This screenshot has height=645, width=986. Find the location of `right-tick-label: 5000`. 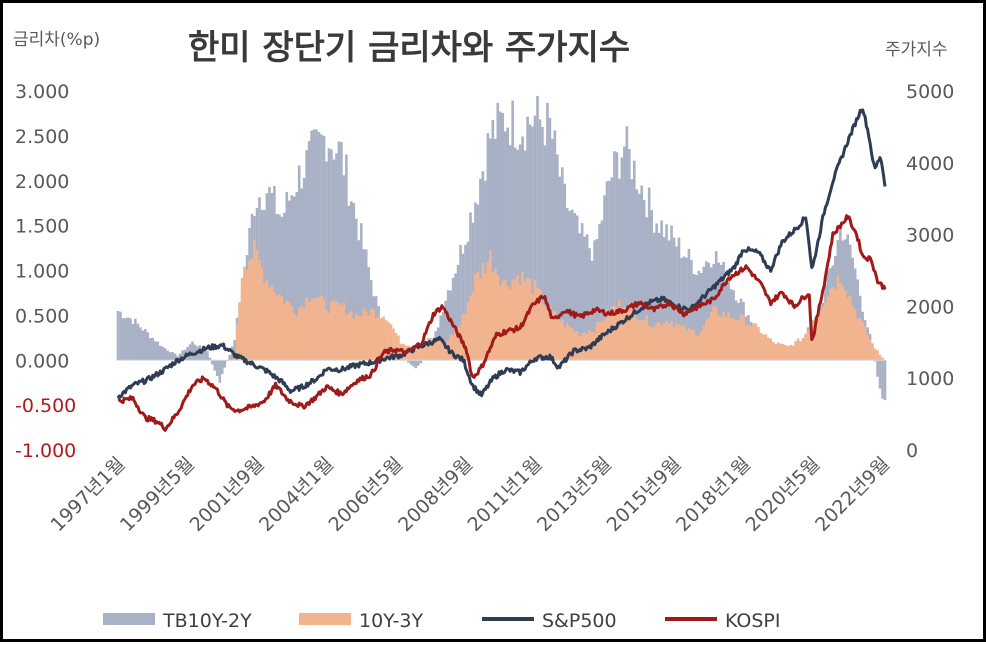

right-tick-label: 5000 is located at coordinates (930, 92).